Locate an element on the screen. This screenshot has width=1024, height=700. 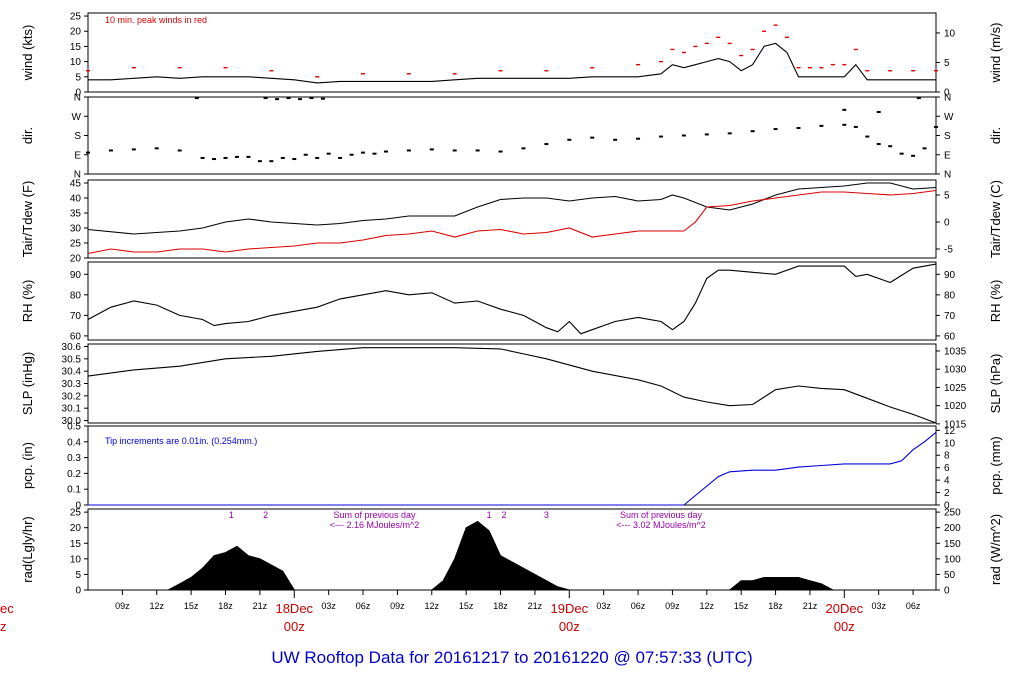
temp-ylabel-right: Tair/Tdew (C) is located at coordinates (995, 219).